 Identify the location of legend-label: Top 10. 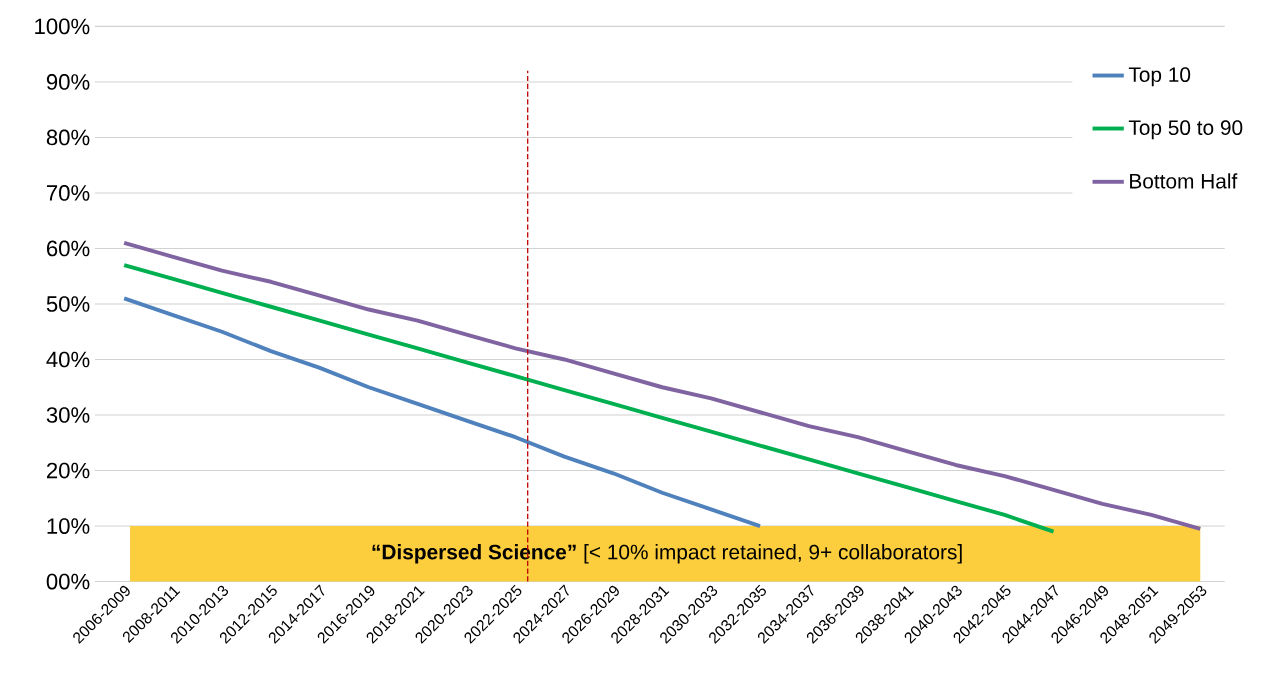
(1159, 77).